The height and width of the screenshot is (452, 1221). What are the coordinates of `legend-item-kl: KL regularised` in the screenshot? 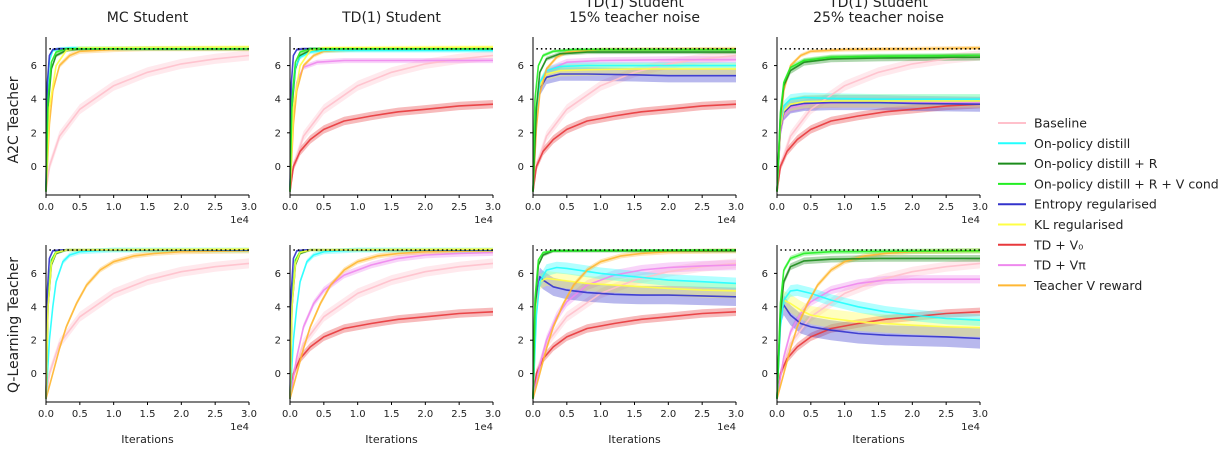 It's located at (1060, 224).